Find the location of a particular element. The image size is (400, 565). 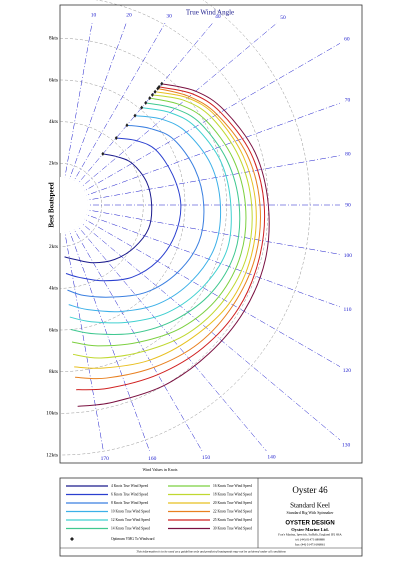

r-tick-label: 10kts is located at coordinates (52, 414).